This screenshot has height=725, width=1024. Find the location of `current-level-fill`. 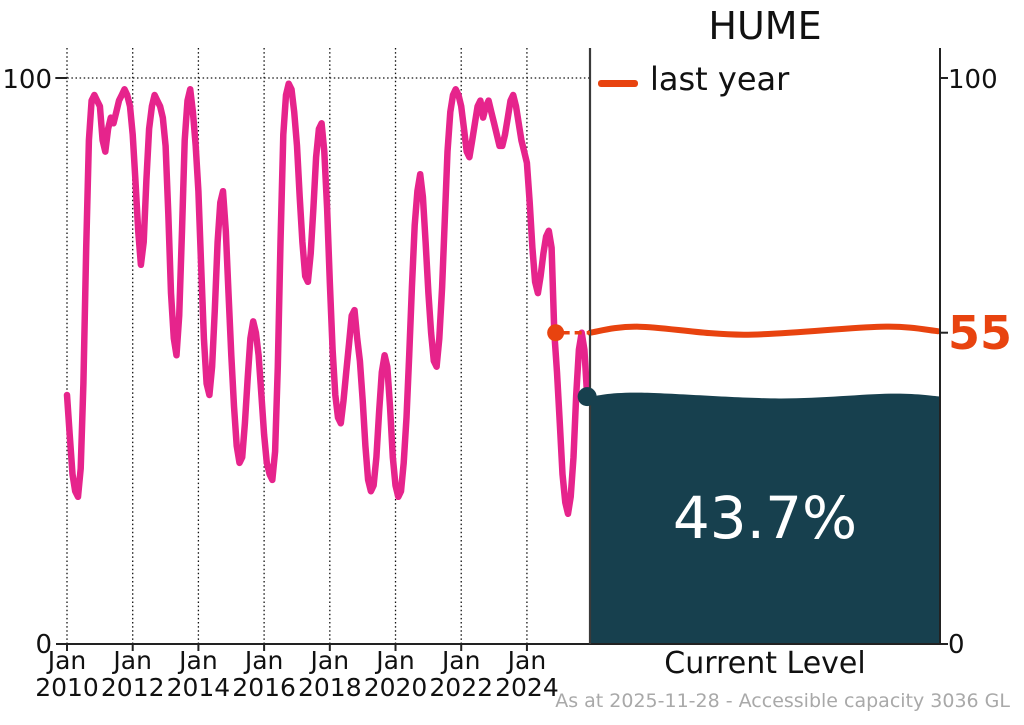

current-level-fill is located at coordinates (765, 518).